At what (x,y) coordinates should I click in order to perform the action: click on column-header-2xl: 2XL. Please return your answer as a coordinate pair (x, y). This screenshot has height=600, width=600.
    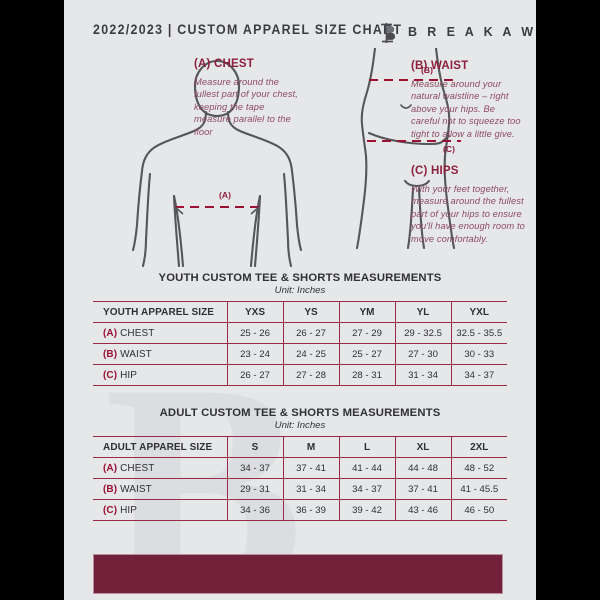
    Looking at the image, I should click on (478, 447).